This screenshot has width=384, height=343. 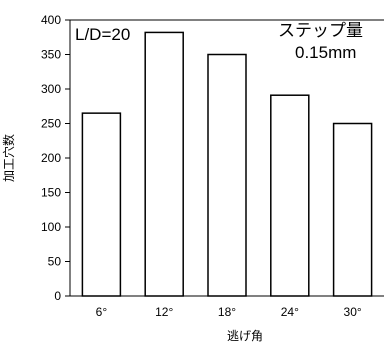 I want to click on y-tick-label: 50, so click(x=55, y=262).